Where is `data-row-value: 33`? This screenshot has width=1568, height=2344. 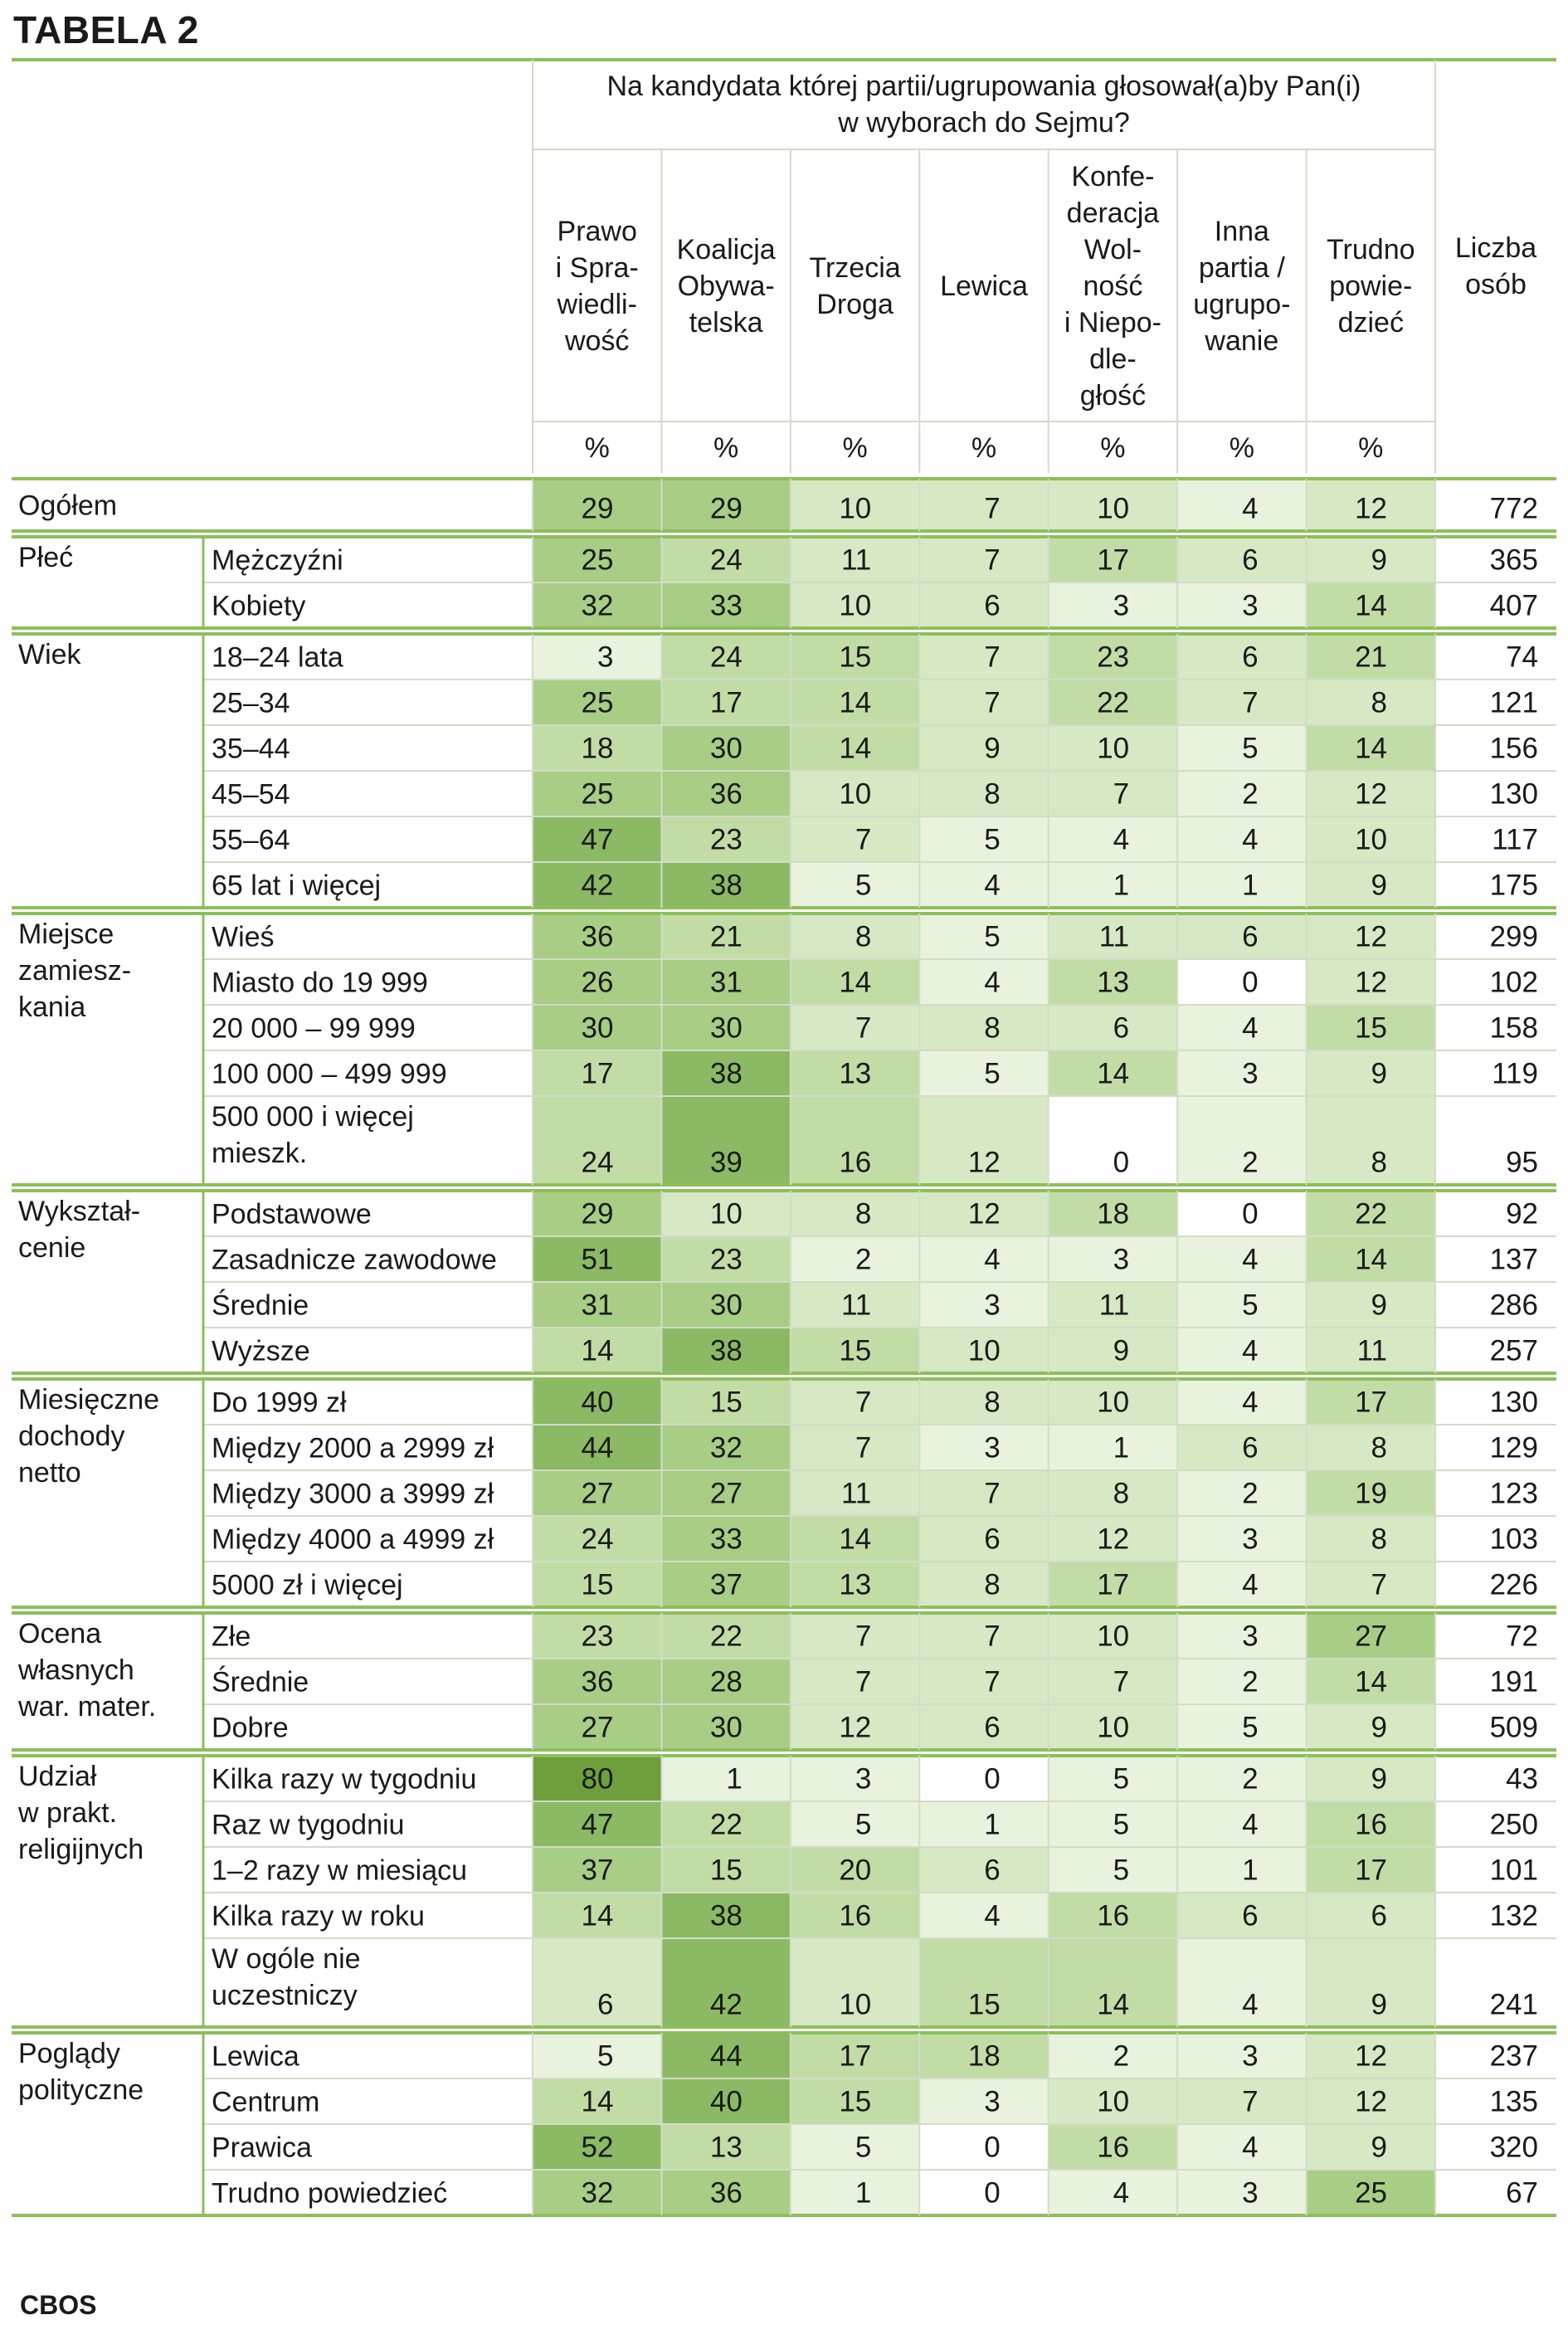 data-row-value: 33 is located at coordinates (726, 606).